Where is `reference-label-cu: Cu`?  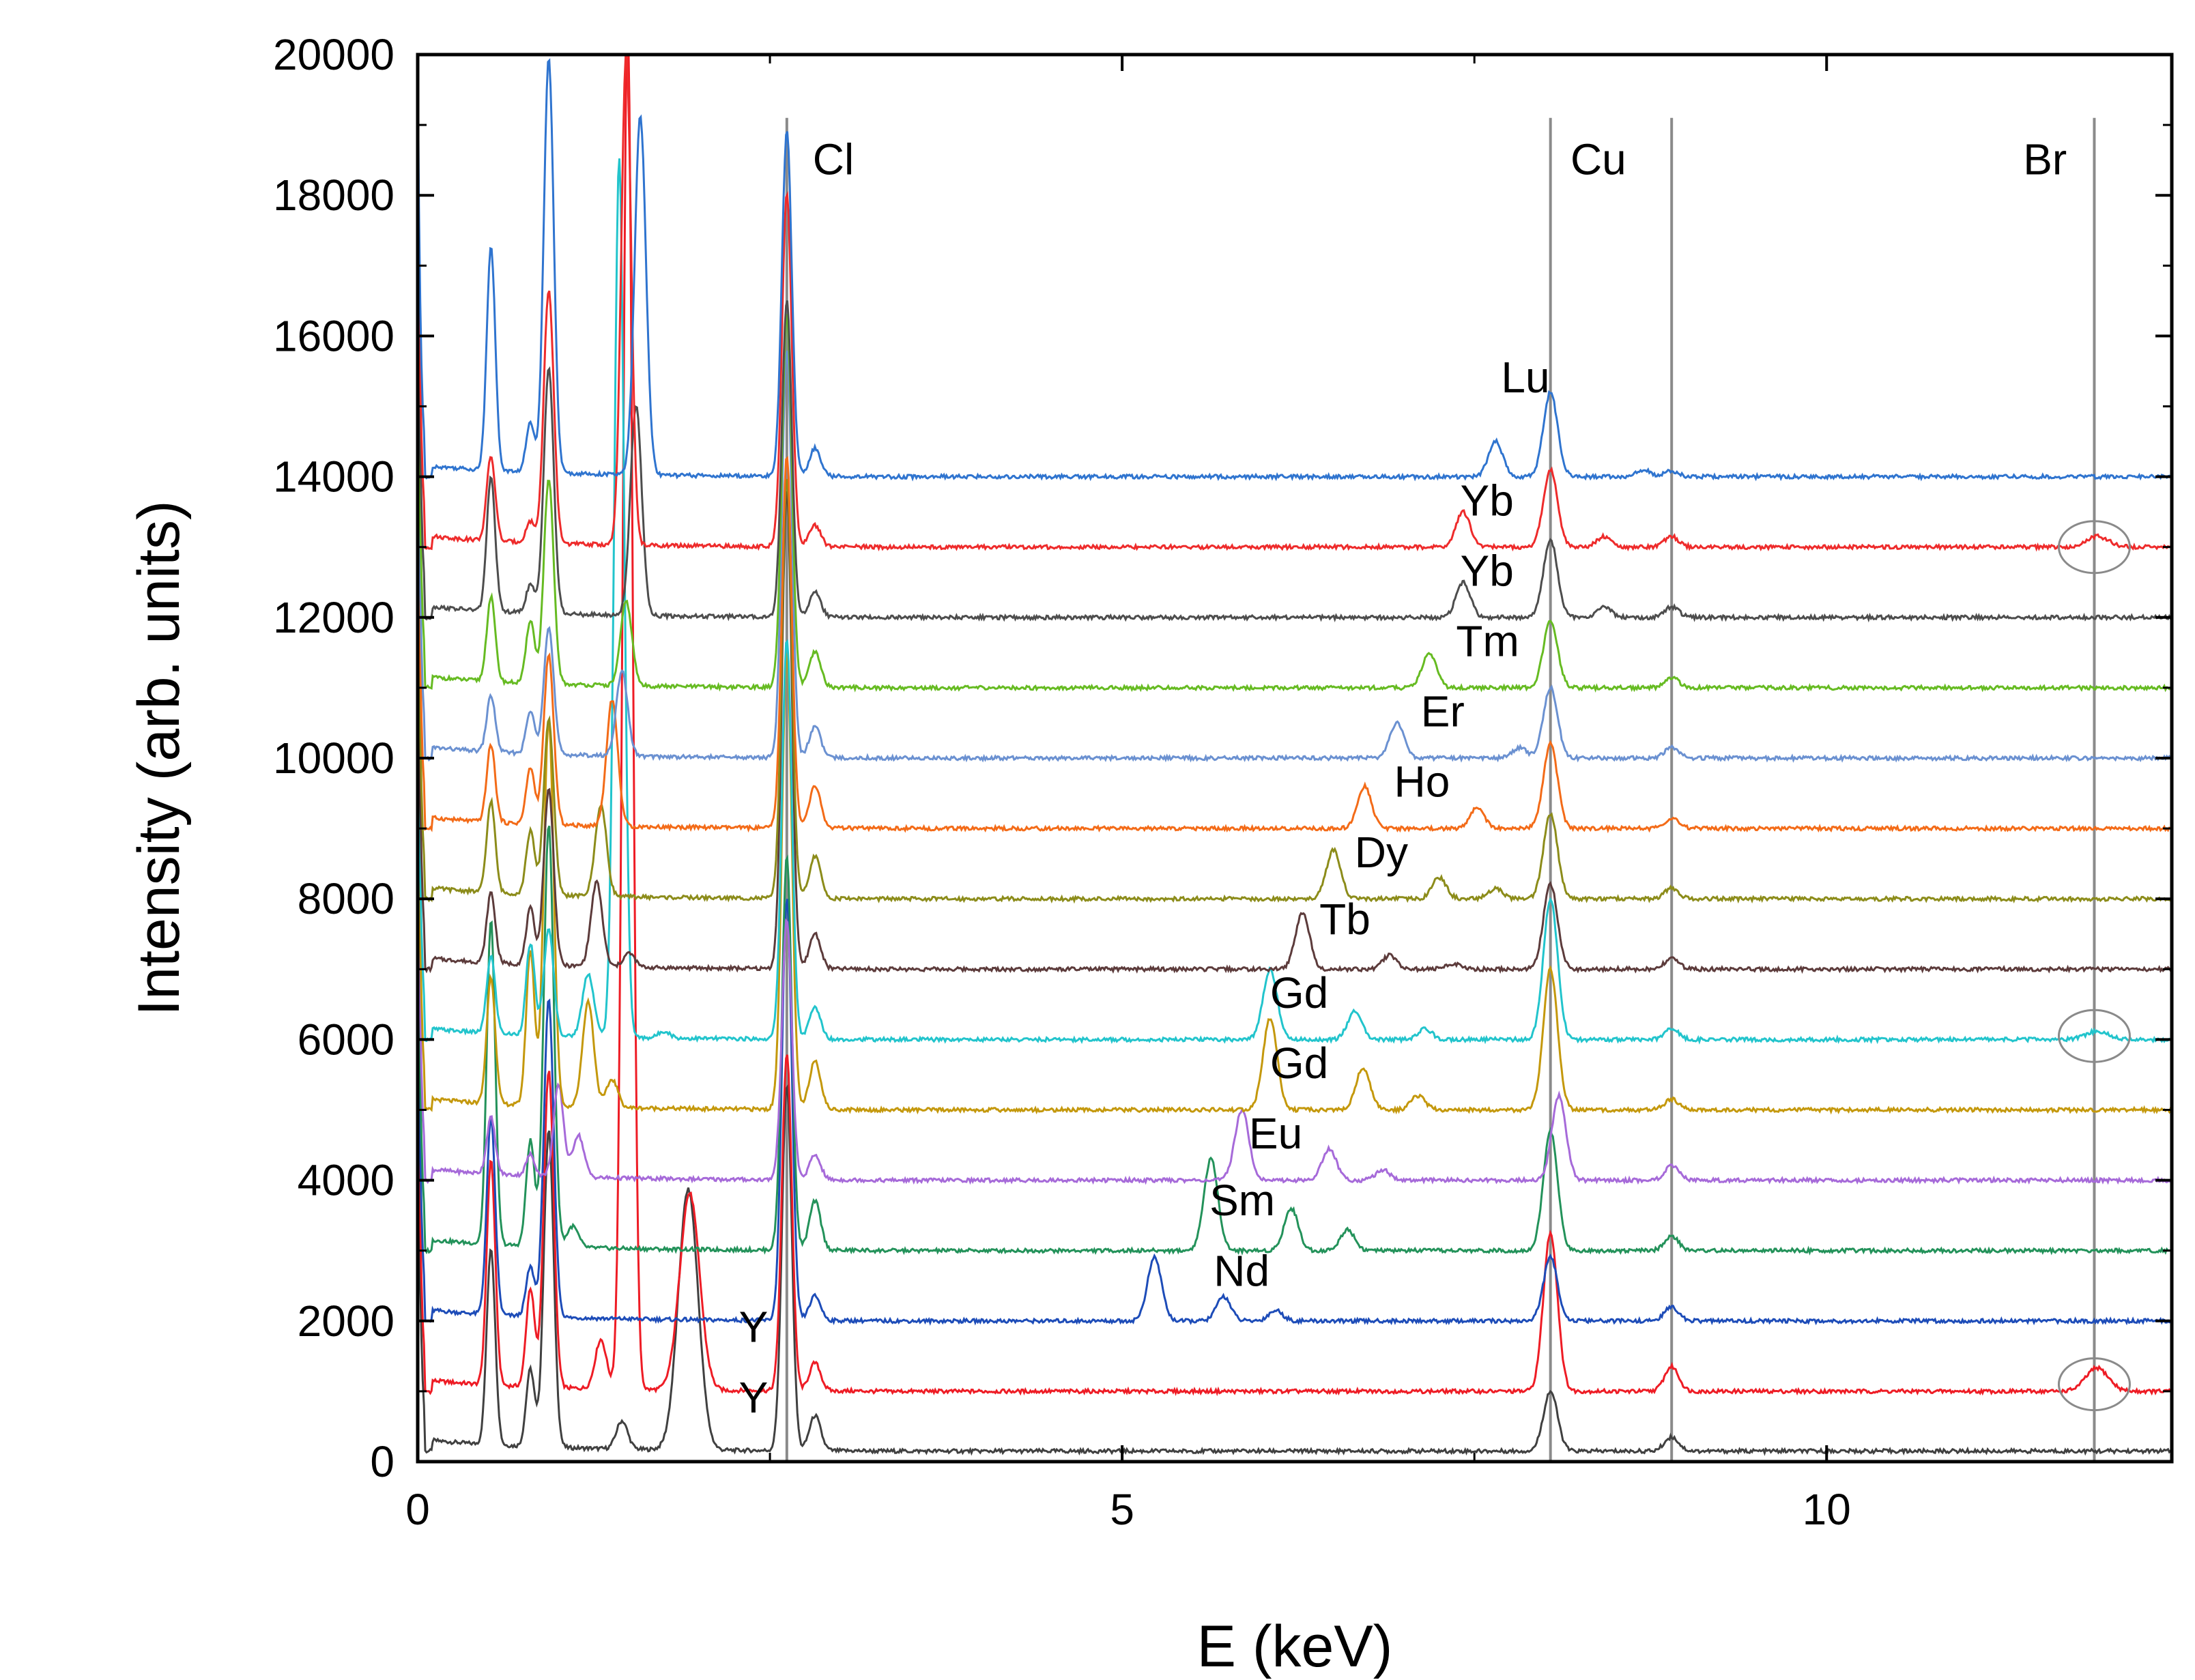 reference-label-cu: Cu is located at coordinates (1598, 159).